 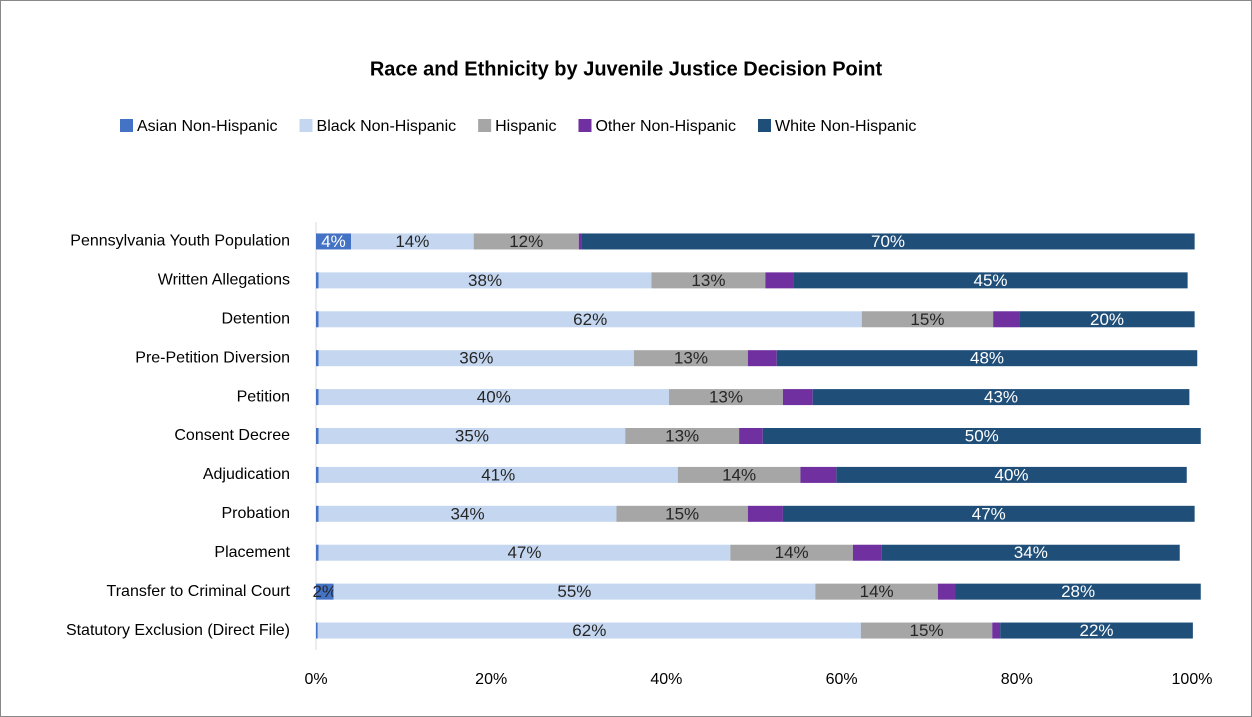 I want to click on y-tick-label: Pennsylvania Youth Population, so click(x=180, y=241).